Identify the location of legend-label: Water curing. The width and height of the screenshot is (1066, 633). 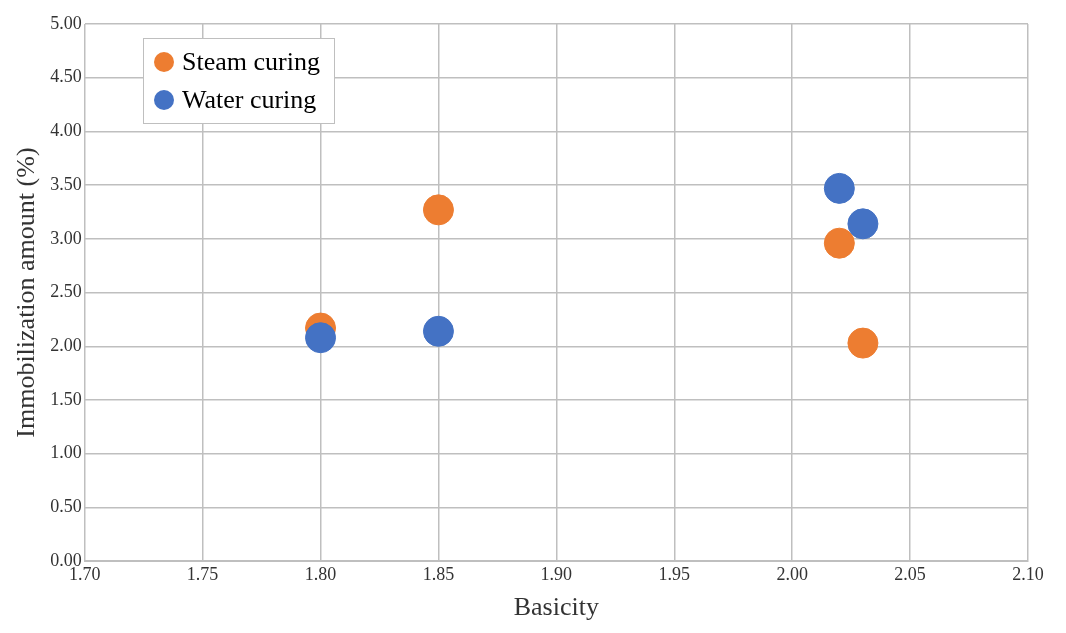
(249, 100).